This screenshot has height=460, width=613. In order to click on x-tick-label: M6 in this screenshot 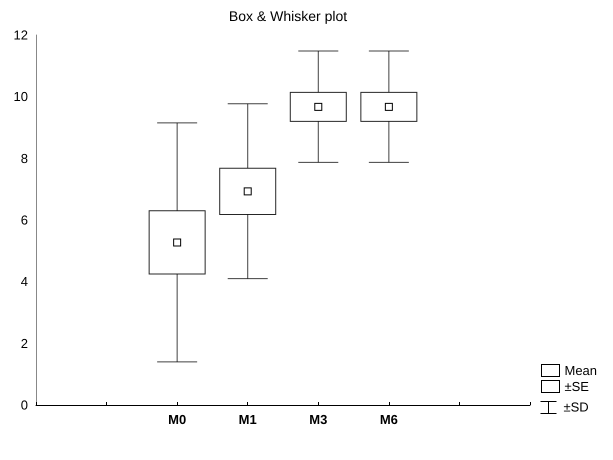, I will do `click(389, 419)`.